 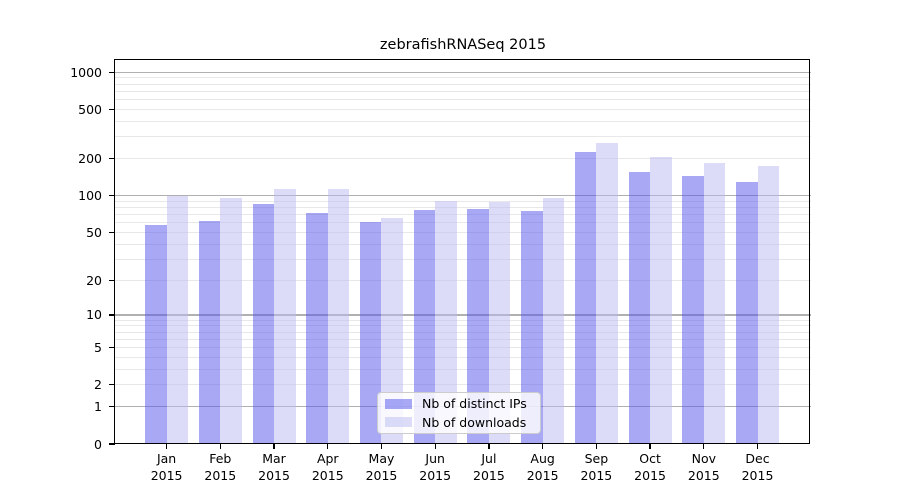 I want to click on legend-item-downloads: Nb of downloads, so click(x=459, y=422).